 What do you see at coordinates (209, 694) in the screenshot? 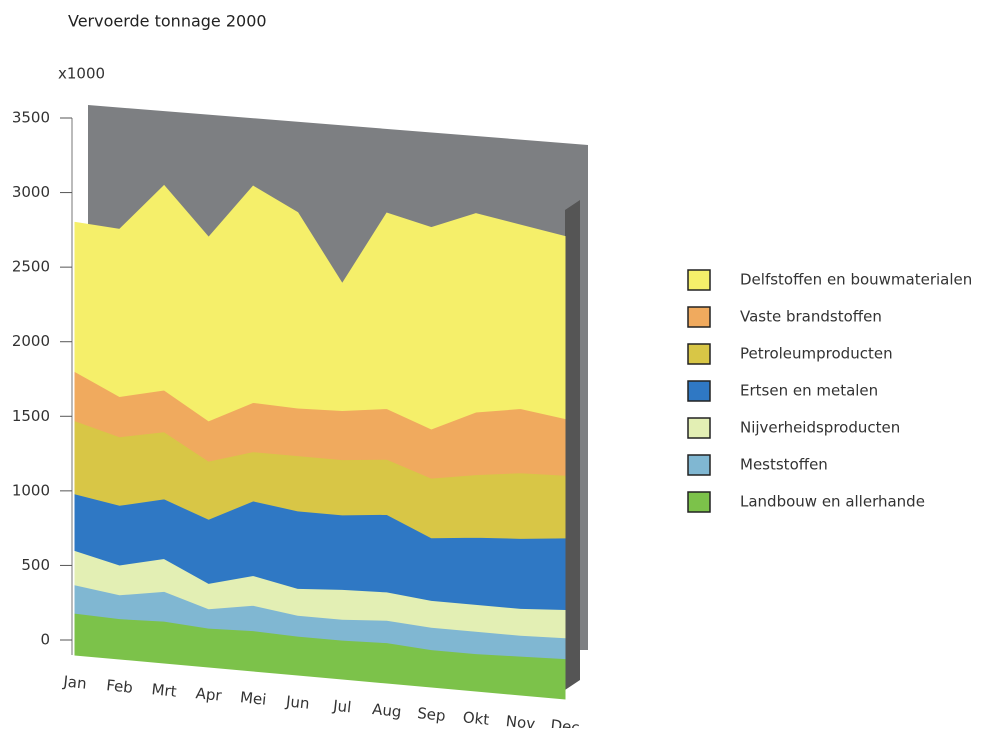
I see `x-tick-label: Apr` at bounding box center [209, 694].